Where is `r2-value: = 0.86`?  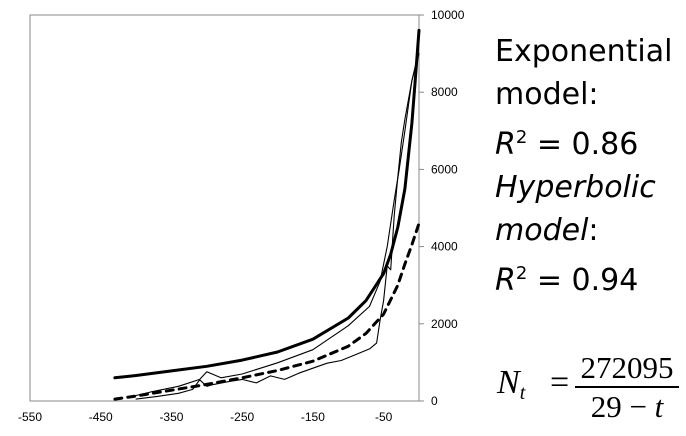 r2-value: = 0.86 is located at coordinates (583, 144).